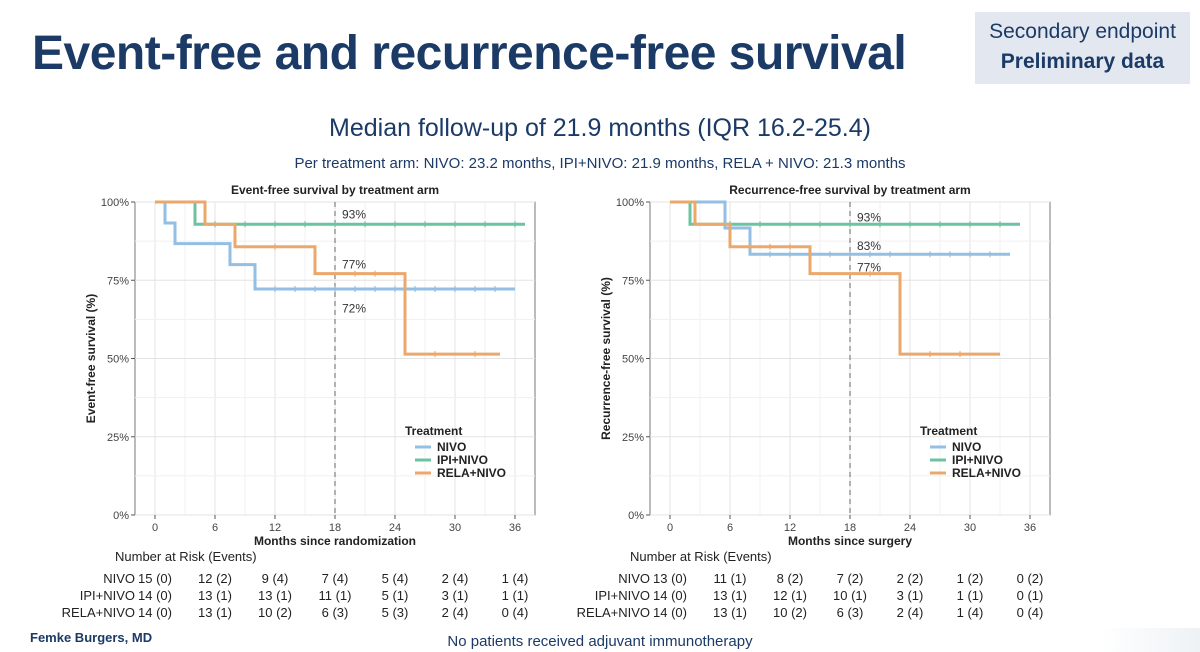  I want to click on risk-cell: 1 (2), so click(970, 578).